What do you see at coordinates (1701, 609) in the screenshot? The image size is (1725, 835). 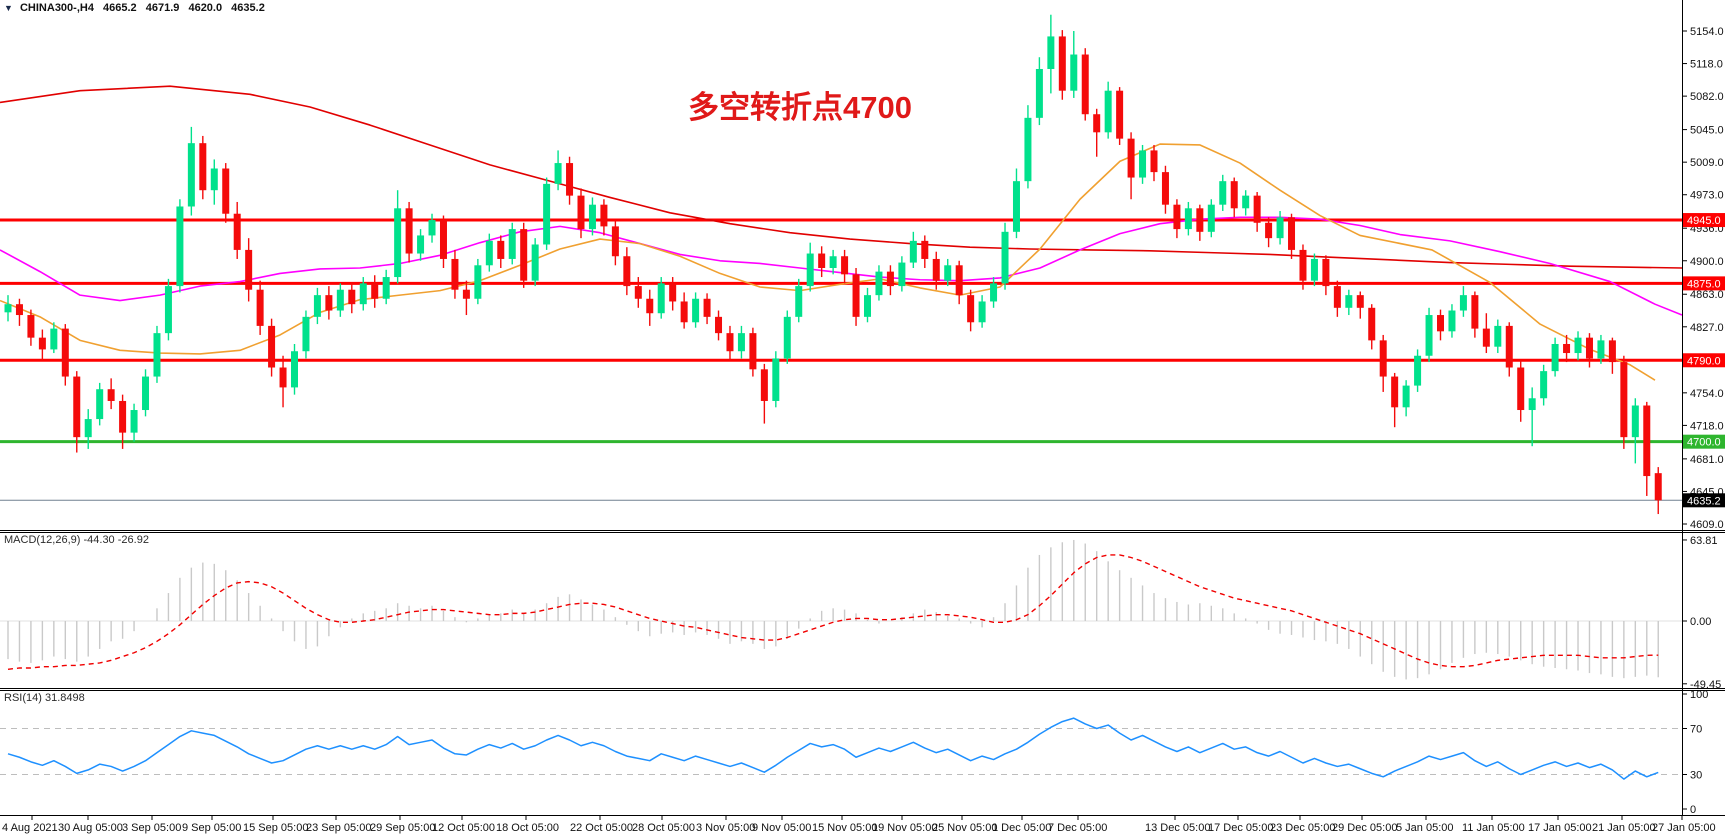 I see `macd-axis: 63.81 0.00 -49.45` at bounding box center [1701, 609].